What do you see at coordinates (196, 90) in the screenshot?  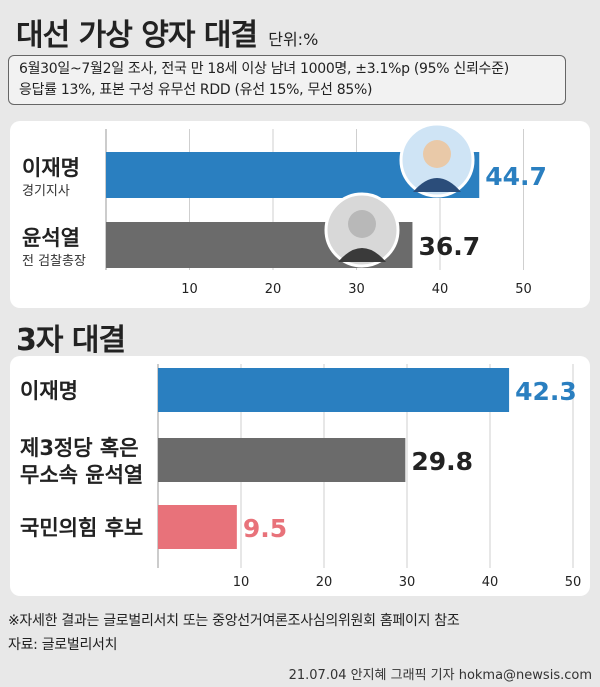 I see `survey-line-2: 응답률 13%, 표본 구성 유무선 RDD (유선 15%, 무선 85%)` at bounding box center [196, 90].